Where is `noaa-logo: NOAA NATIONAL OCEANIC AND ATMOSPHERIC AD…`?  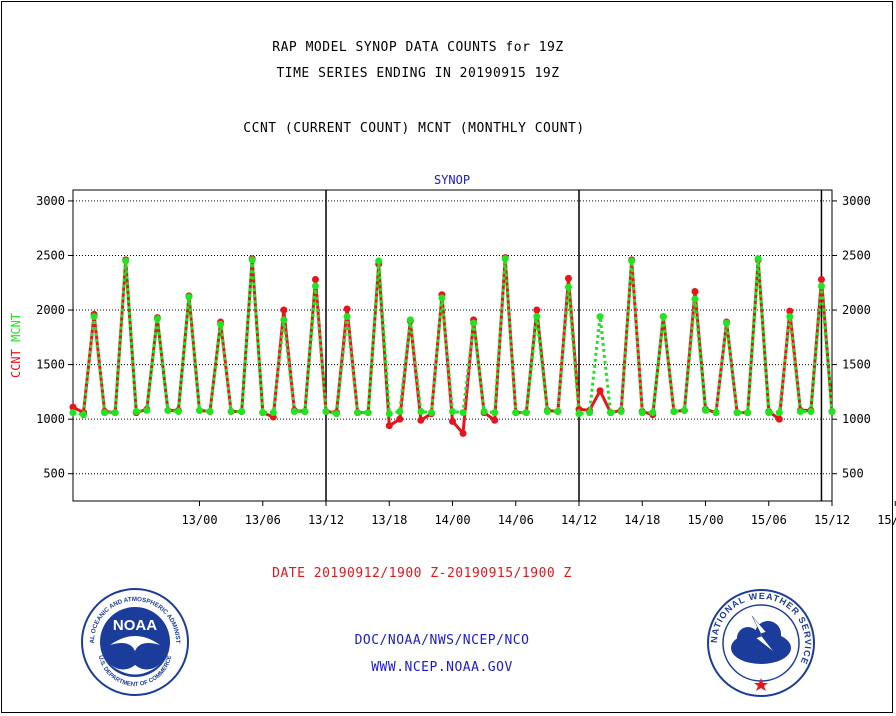 noaa-logo: NOAA NATIONAL OCEANIC AND ATMOSPHERIC AD… is located at coordinates (134, 641).